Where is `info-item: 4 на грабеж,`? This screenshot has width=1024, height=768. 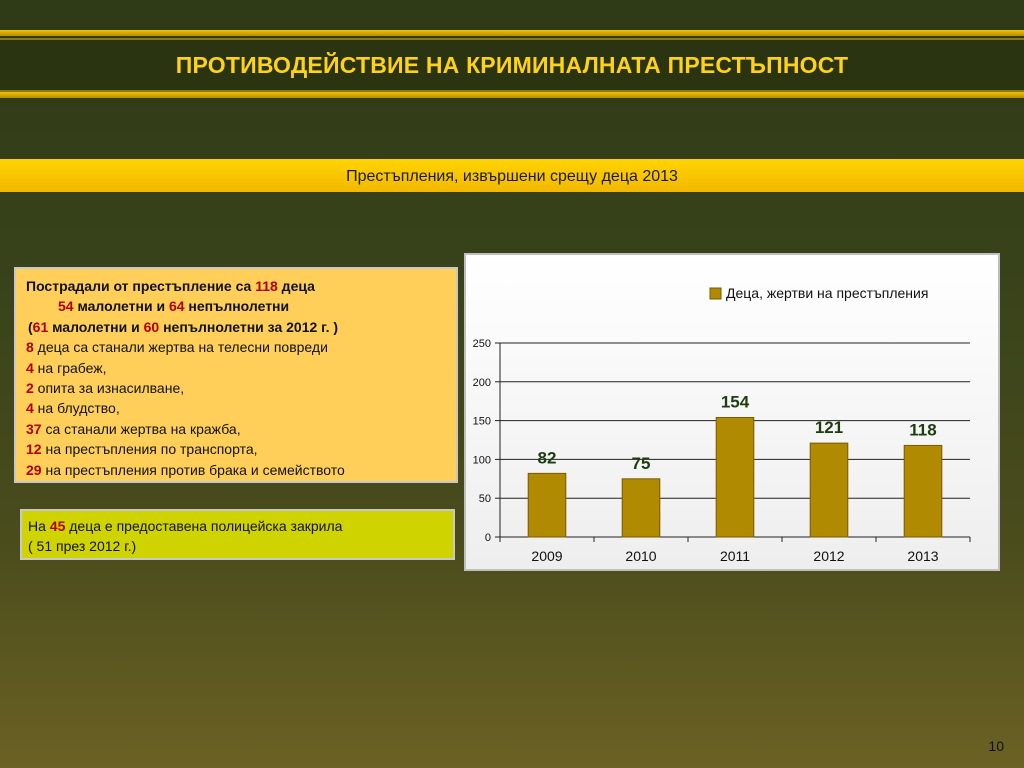
info-item: 4 на грабеж, is located at coordinates (66, 367).